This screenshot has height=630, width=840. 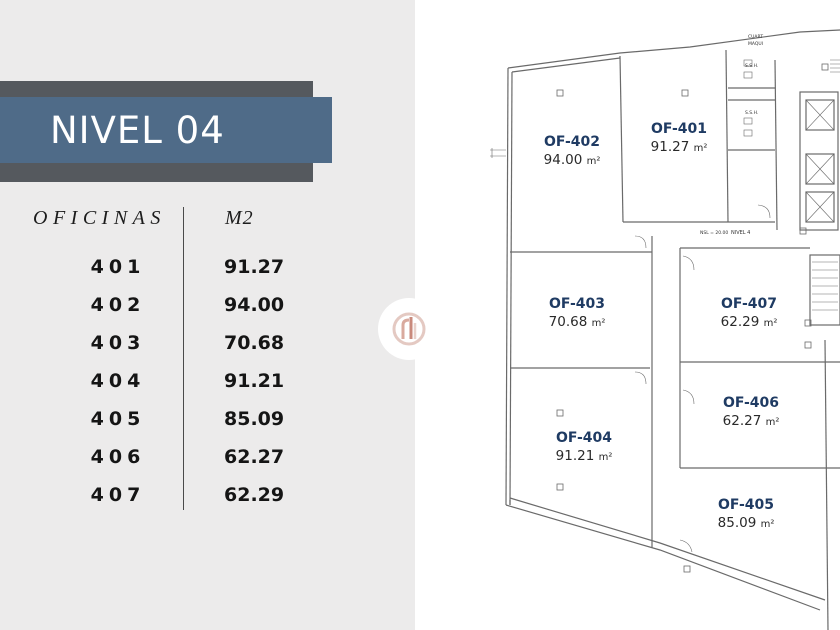 What do you see at coordinates (572, 142) in the screenshot?
I see `office-code: OF-402` at bounding box center [572, 142].